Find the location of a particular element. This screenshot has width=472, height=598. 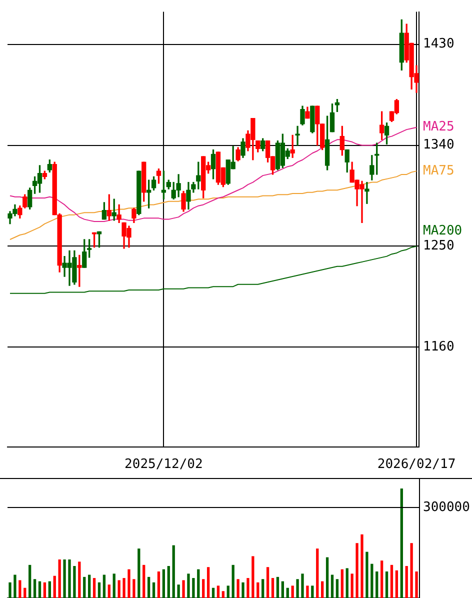

series-label: MA75 is located at coordinates (438, 170).